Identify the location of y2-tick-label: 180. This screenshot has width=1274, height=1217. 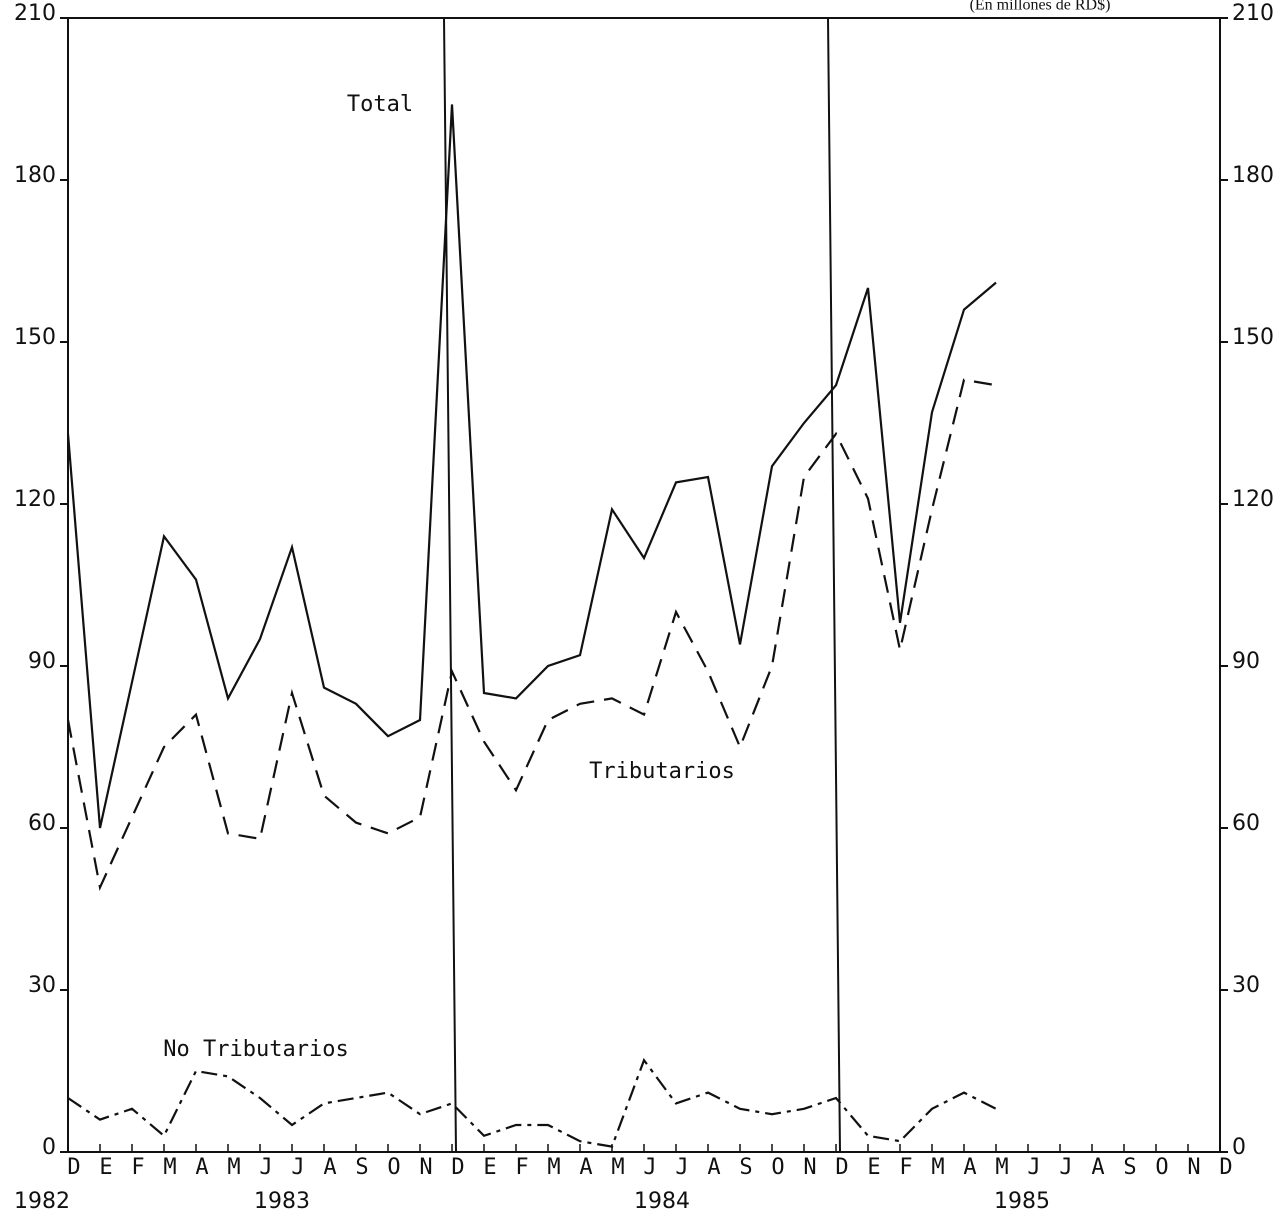
(1253, 175).